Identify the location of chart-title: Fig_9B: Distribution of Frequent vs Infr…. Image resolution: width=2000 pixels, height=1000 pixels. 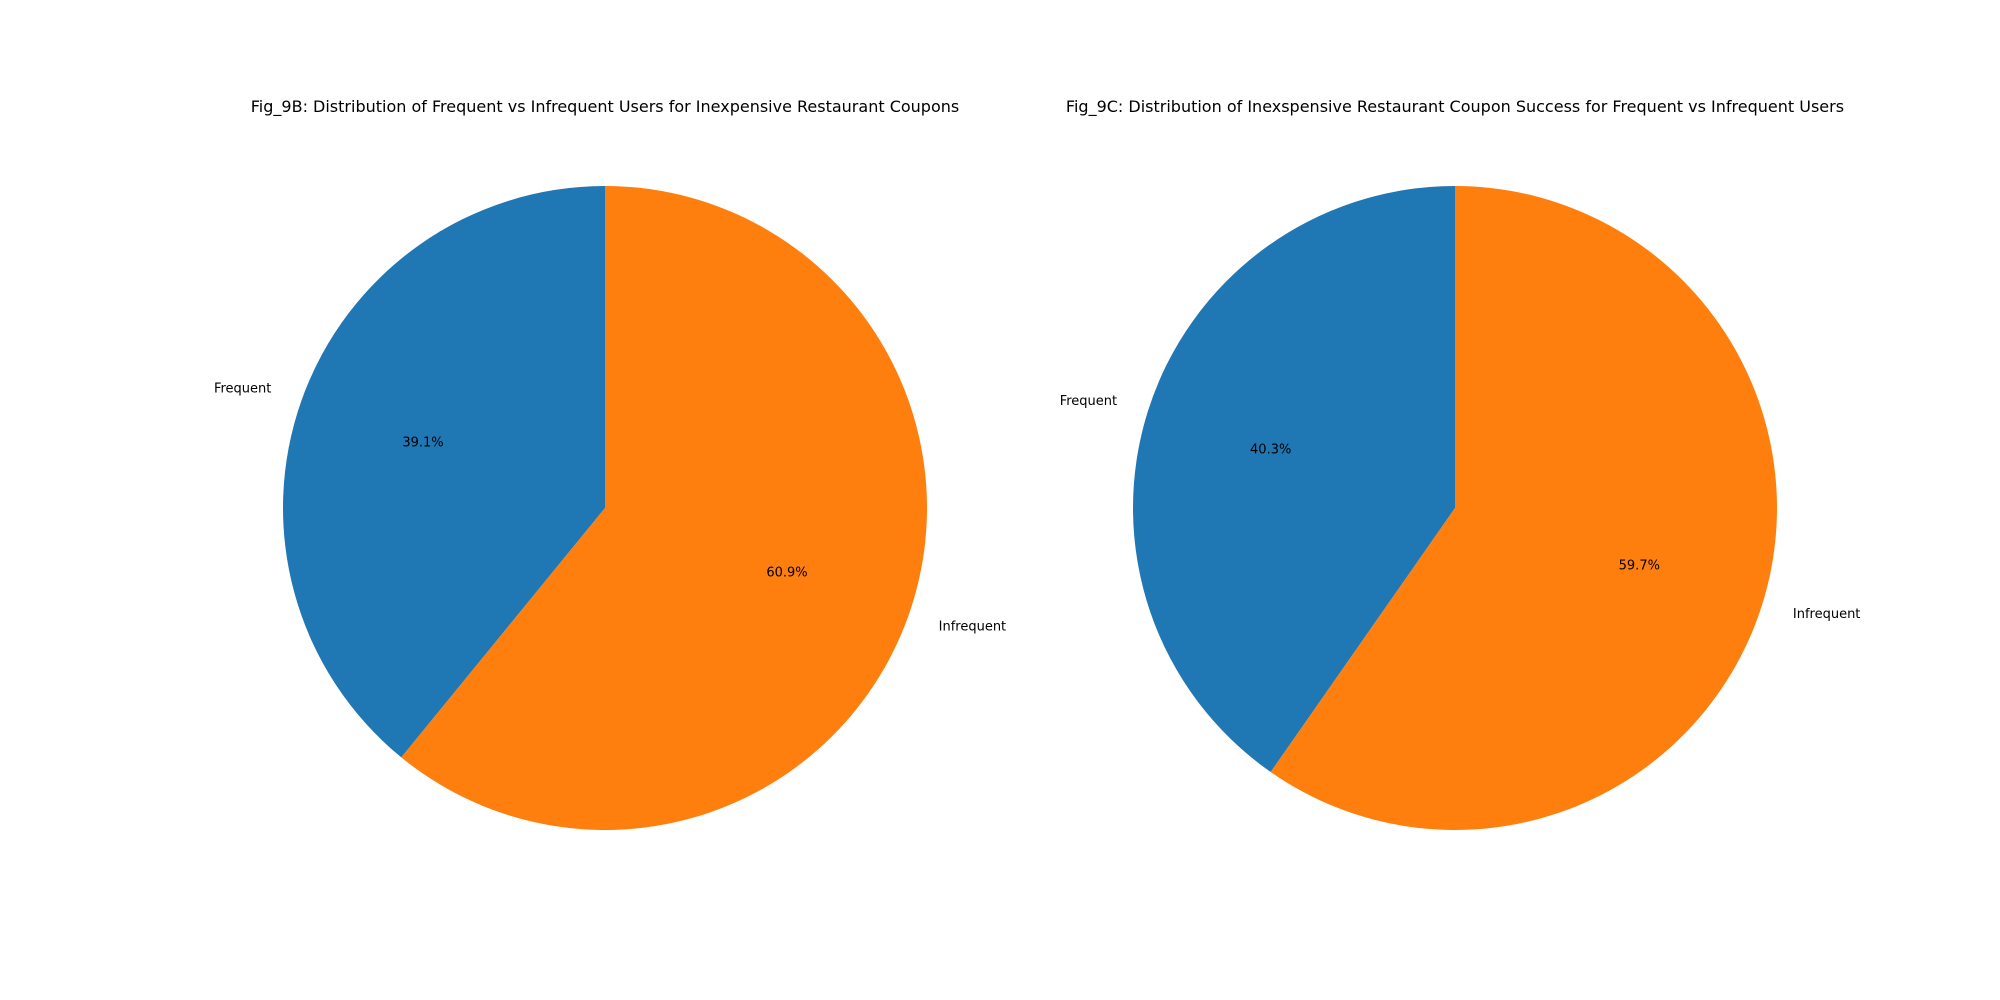
(605, 107).